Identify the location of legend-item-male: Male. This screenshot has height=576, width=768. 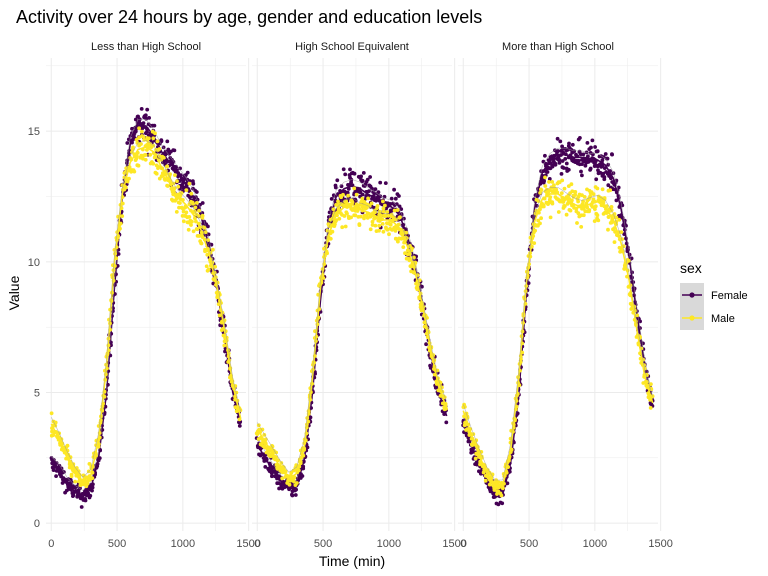
(707, 318).